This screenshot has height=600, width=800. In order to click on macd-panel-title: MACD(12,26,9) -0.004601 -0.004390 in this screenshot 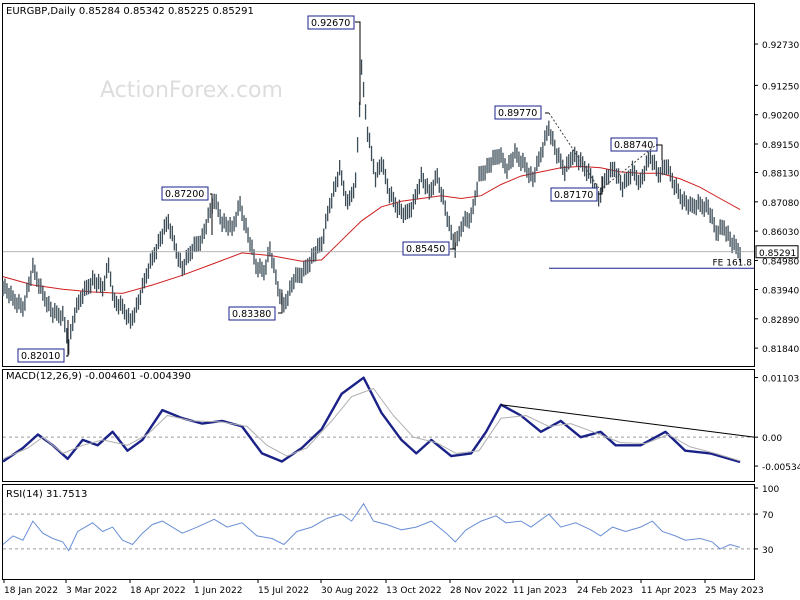, I will do `click(98, 376)`.